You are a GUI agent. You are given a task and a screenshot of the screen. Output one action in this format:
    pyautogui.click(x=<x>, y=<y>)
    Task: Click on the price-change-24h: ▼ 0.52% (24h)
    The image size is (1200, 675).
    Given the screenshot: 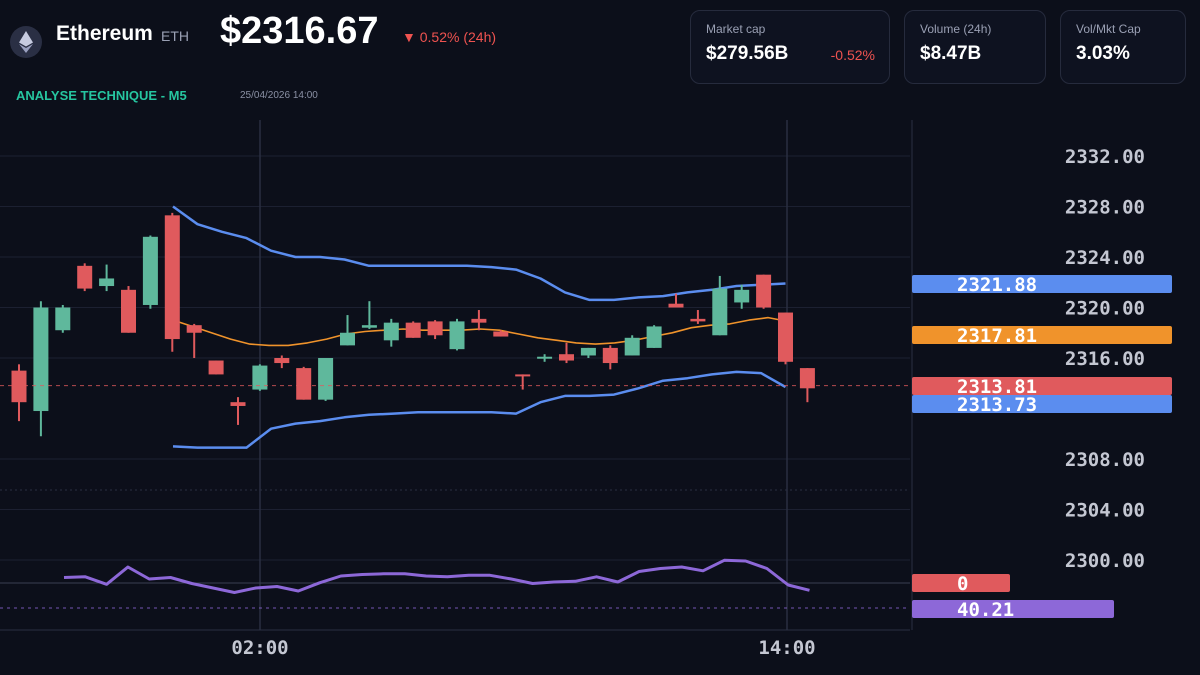 What is the action you would take?
    pyautogui.click(x=449, y=37)
    